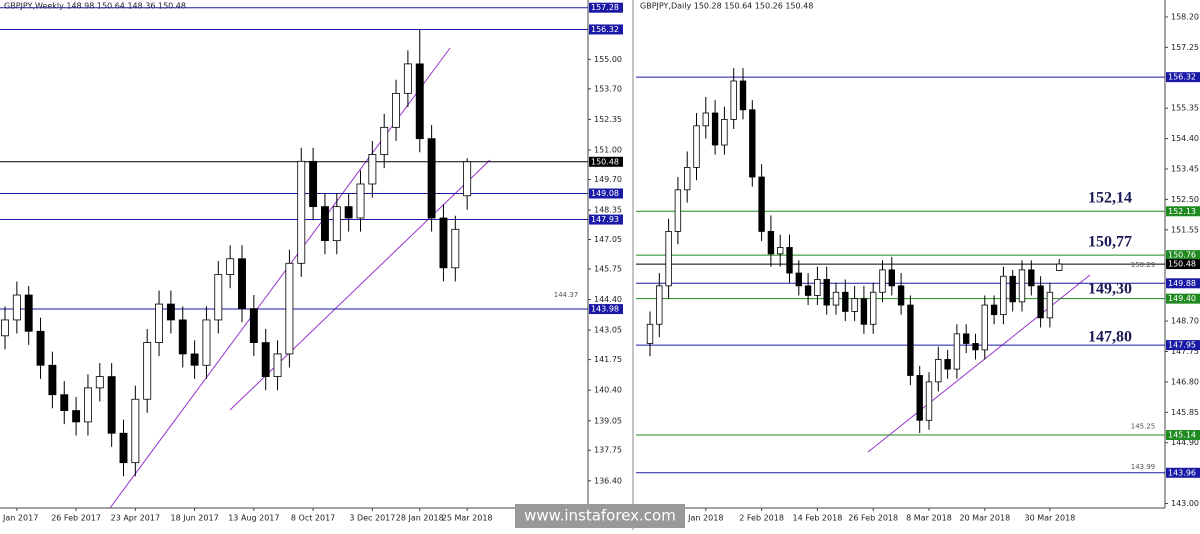  Describe the element at coordinates (818, 518) in the screenshot. I see `x-tick-label: 14 Feb 2018` at that location.